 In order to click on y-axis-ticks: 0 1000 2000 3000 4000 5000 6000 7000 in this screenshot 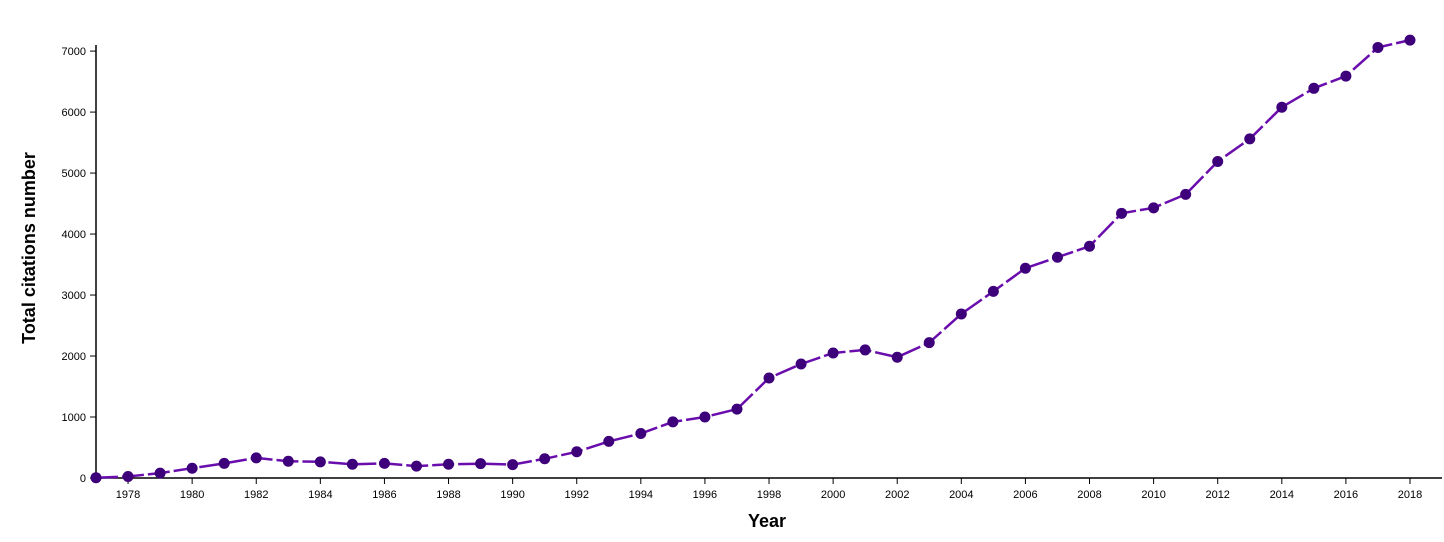, I will do `click(79, 265)`.